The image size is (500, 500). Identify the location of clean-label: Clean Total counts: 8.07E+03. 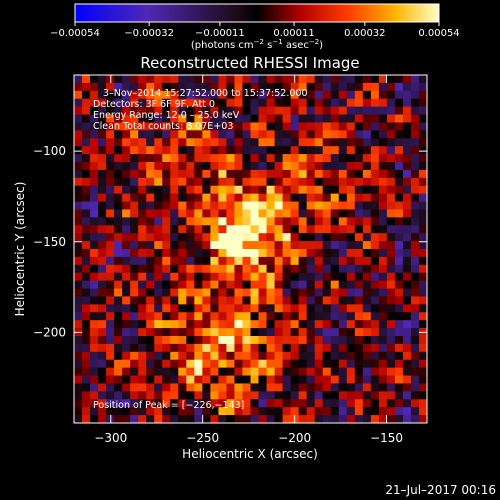
(163, 126).